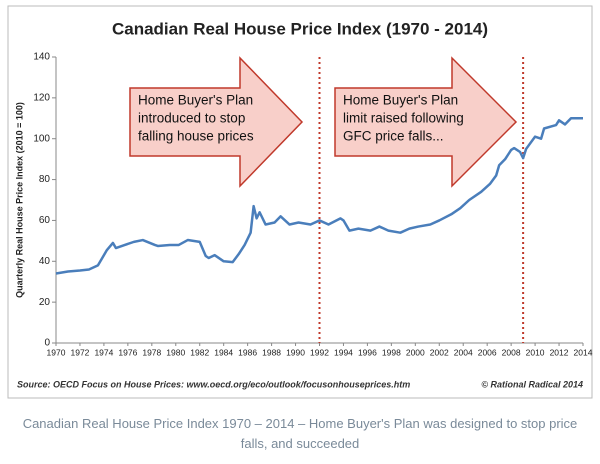 The width and height of the screenshot is (600, 464). What do you see at coordinates (271, 352) in the screenshot?
I see `x-tick-label: 1988` at bounding box center [271, 352].